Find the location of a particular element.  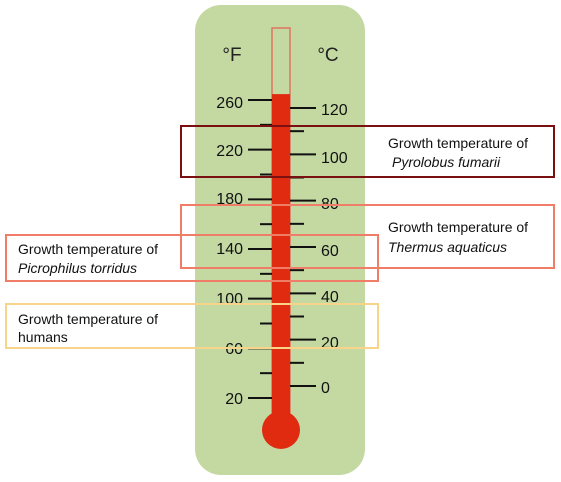

pyrolobus-annotation: Growth temperature of Pyrolobus fumarii is located at coordinates (367, 151).